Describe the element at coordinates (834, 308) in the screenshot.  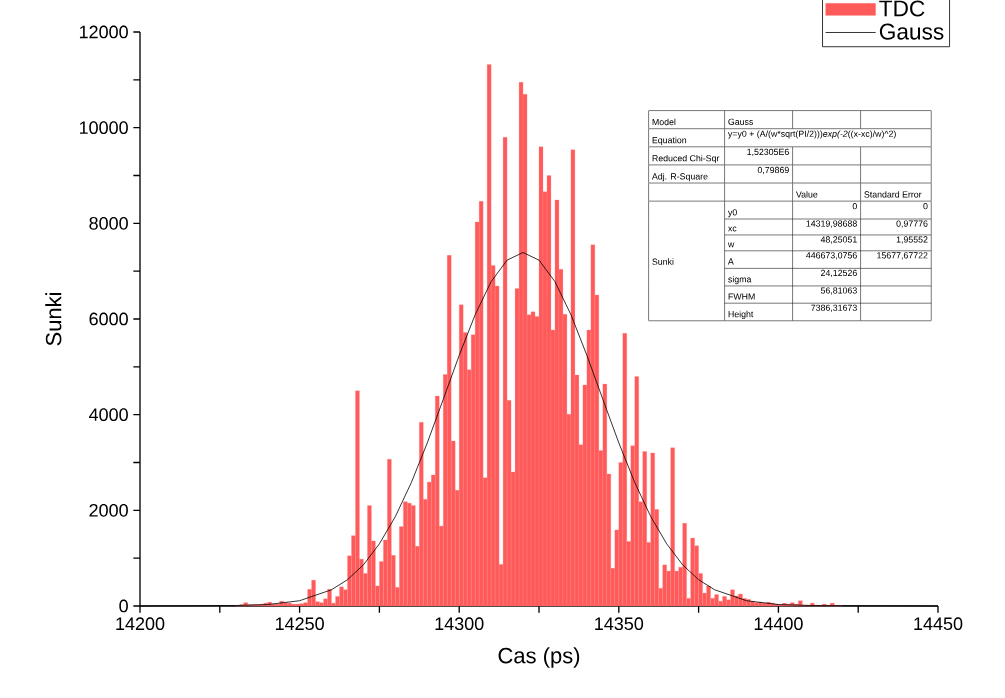
I see `annotation: 7386,31673` at that location.